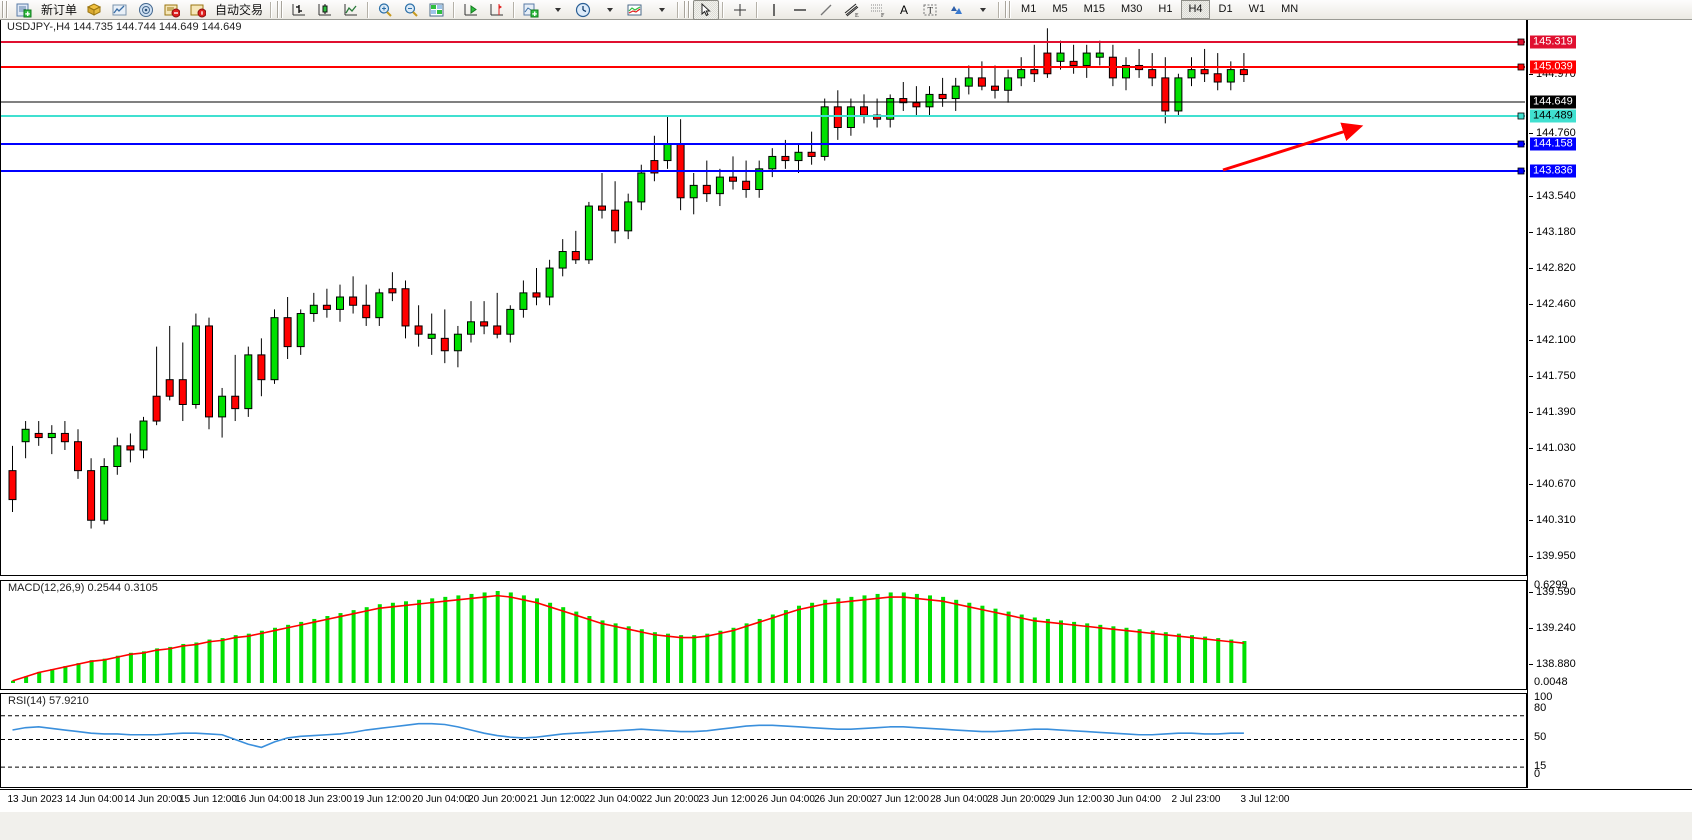  I want to click on price-tick: 139.240, so click(1552, 628).